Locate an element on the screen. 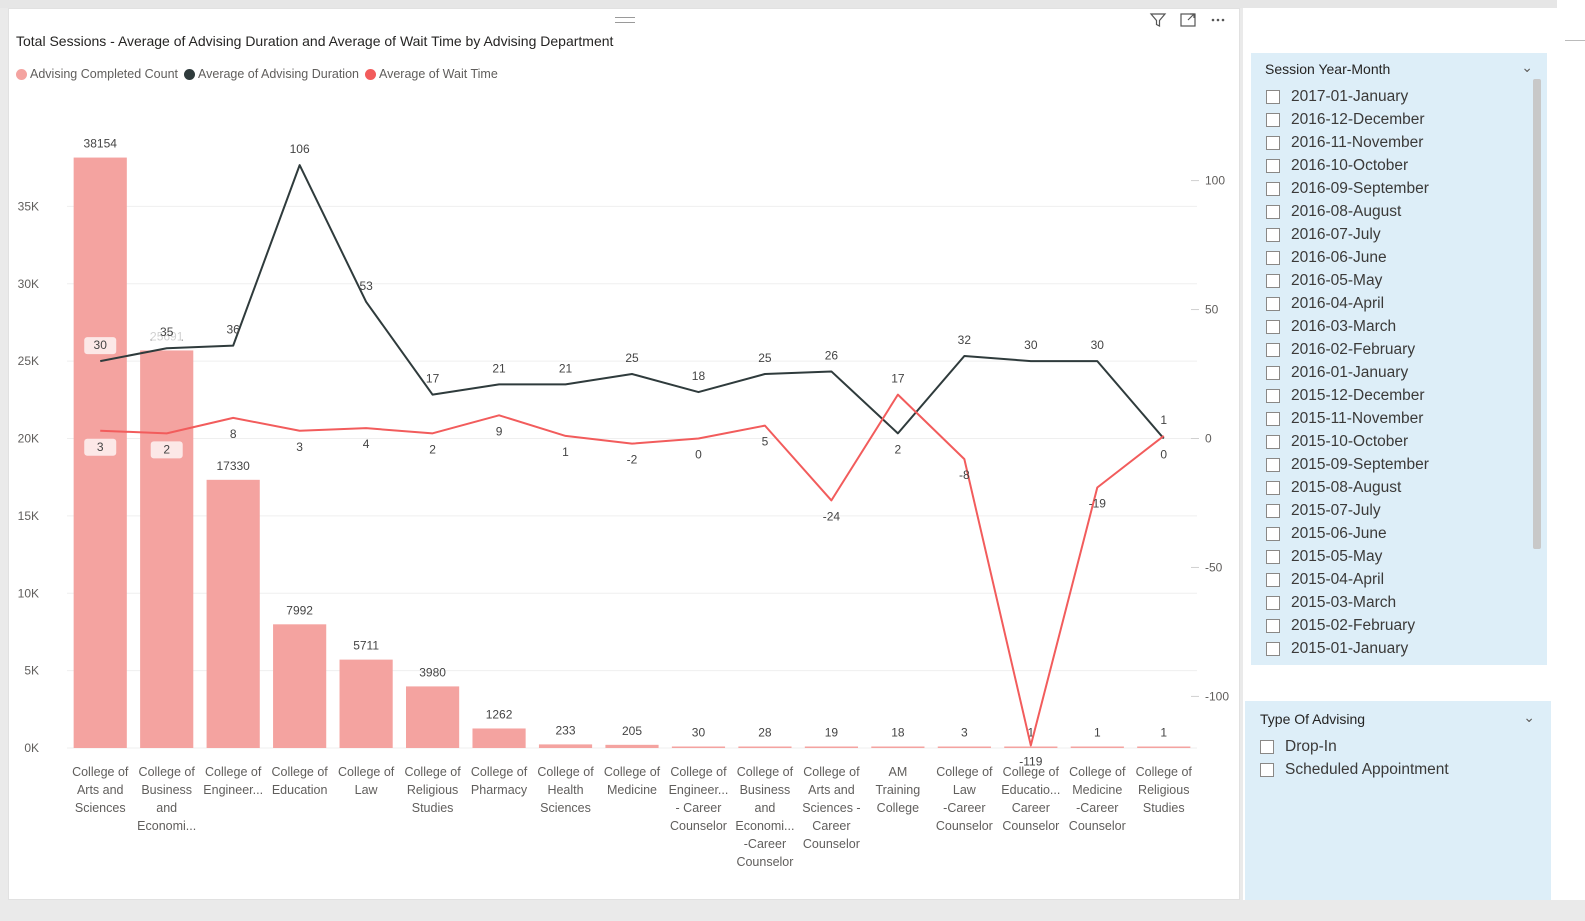  advising-type-item: Scheduled Appointment is located at coordinates (1354, 769).